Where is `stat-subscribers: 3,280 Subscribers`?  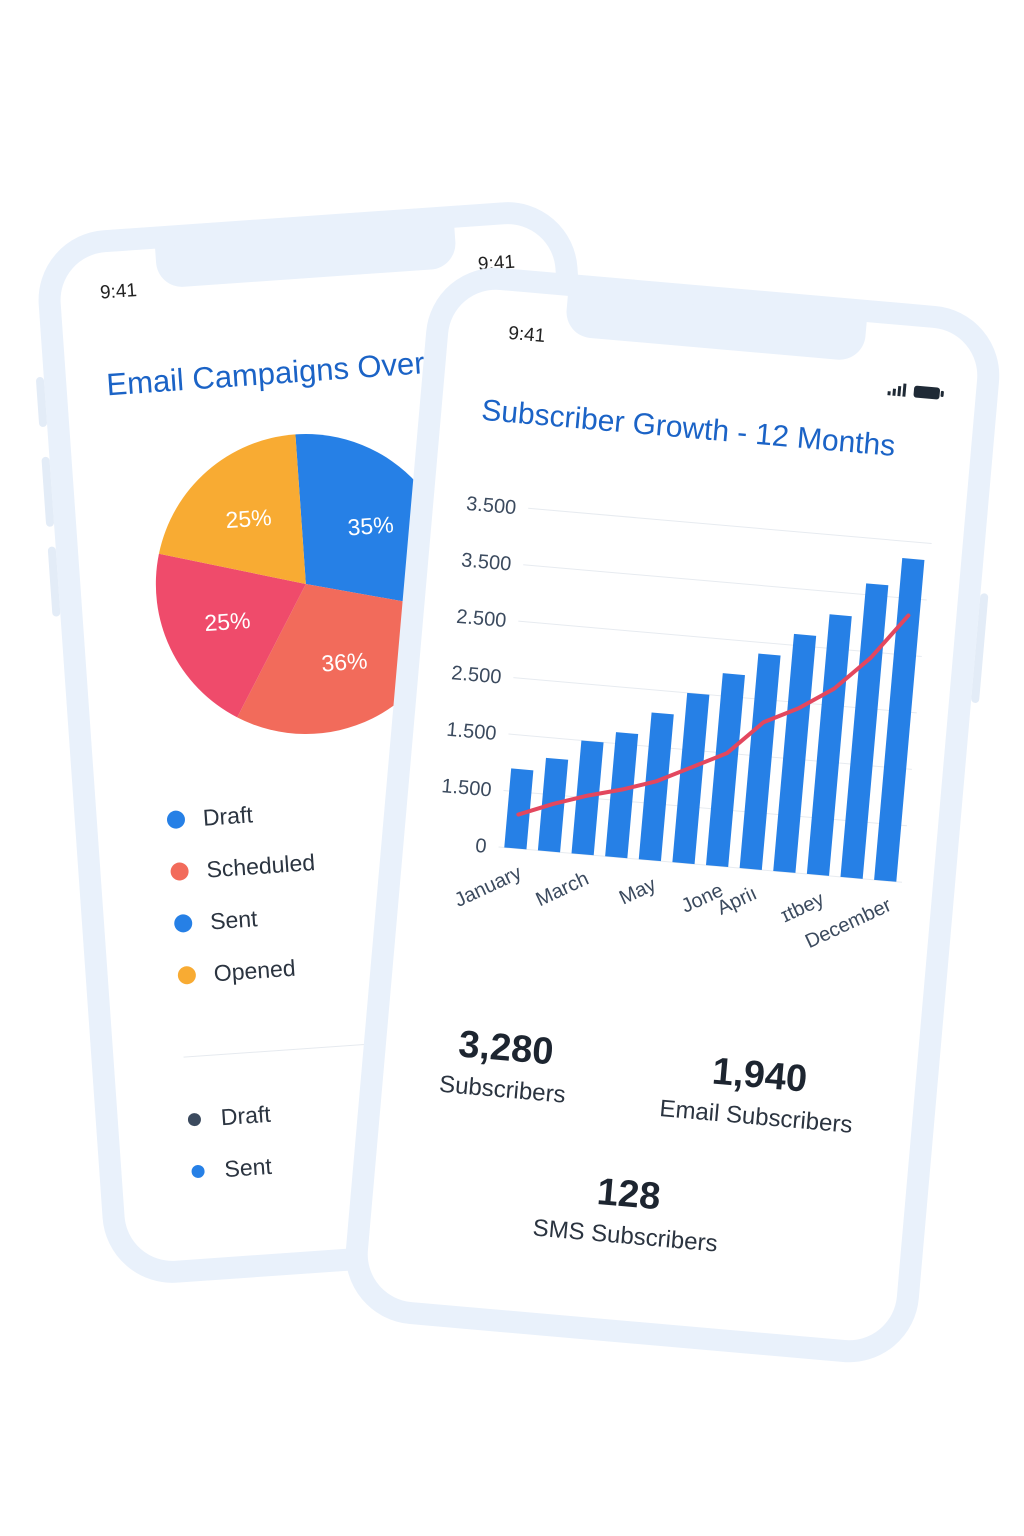
stat-subscribers: 3,280 Subscribers is located at coordinates (505, 1066).